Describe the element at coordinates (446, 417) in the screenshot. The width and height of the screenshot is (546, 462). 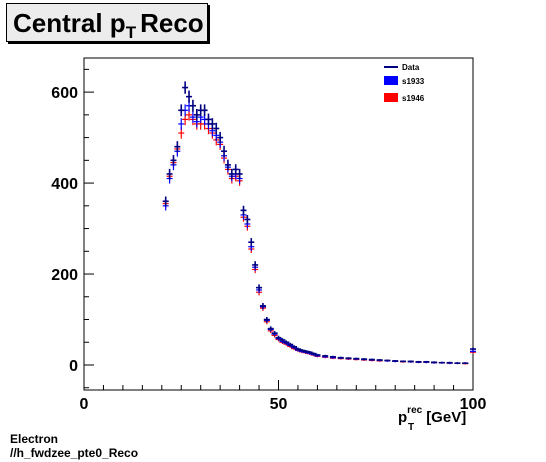
I see `x-axis-label-unit: [GeV]` at that location.